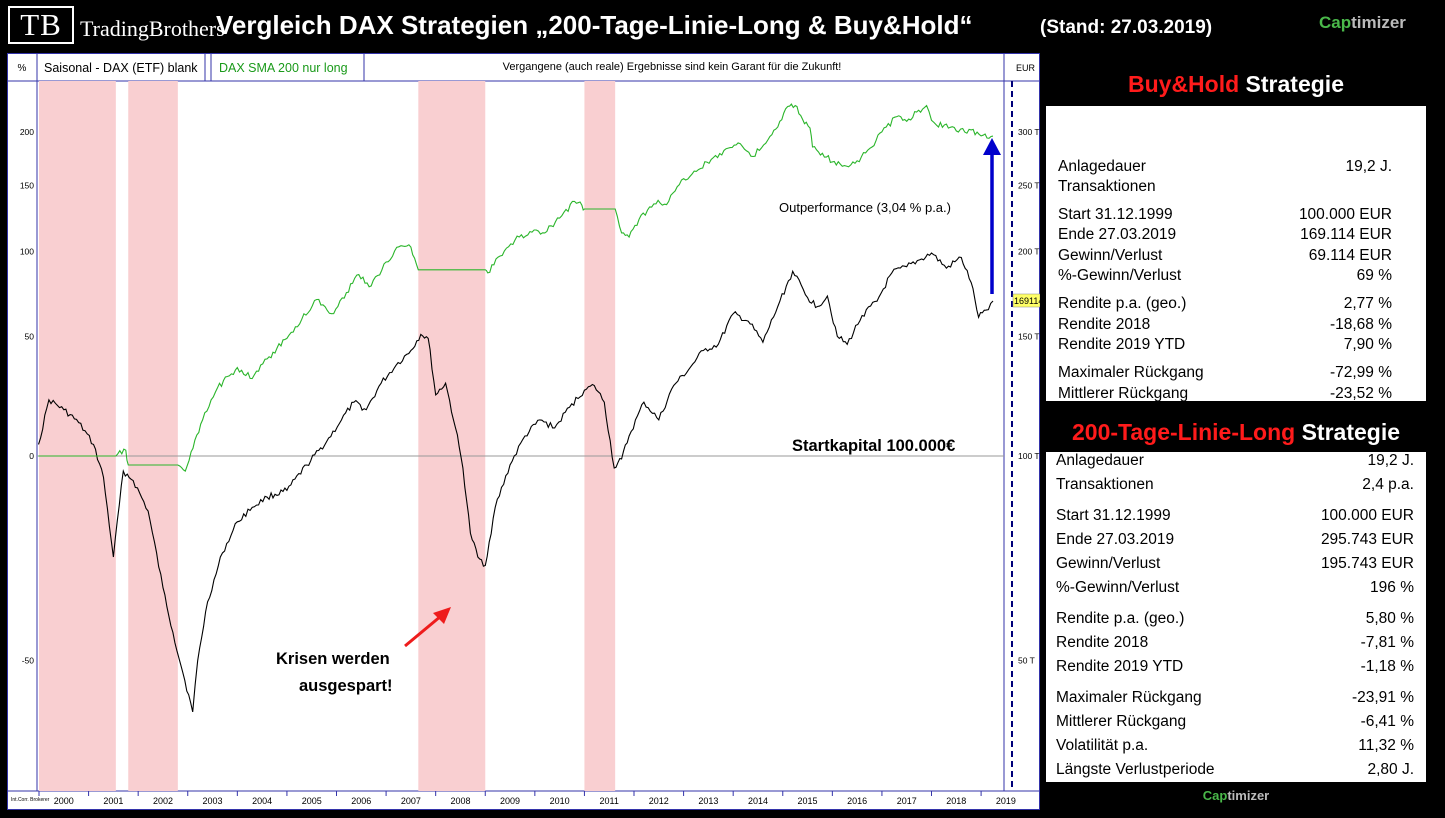  What do you see at coordinates (1387, 721) in the screenshot?
I see `stat-value: -6,41 %` at bounding box center [1387, 721].